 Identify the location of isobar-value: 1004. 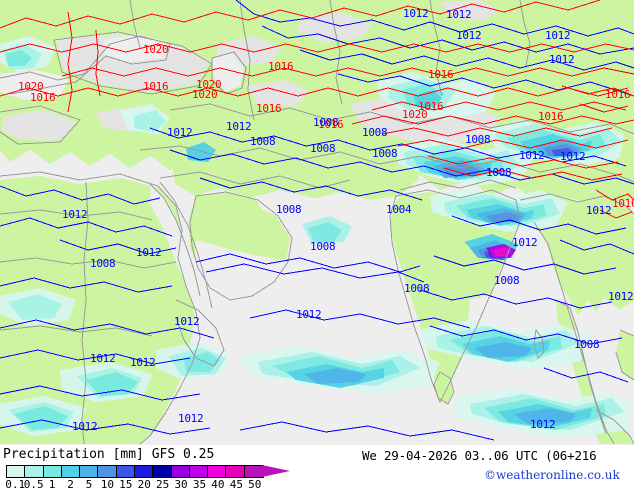
(399, 209).